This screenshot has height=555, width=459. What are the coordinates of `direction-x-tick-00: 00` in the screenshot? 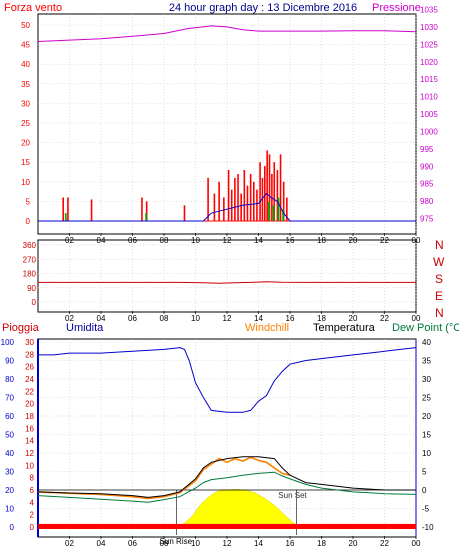 It's located at (416, 318).